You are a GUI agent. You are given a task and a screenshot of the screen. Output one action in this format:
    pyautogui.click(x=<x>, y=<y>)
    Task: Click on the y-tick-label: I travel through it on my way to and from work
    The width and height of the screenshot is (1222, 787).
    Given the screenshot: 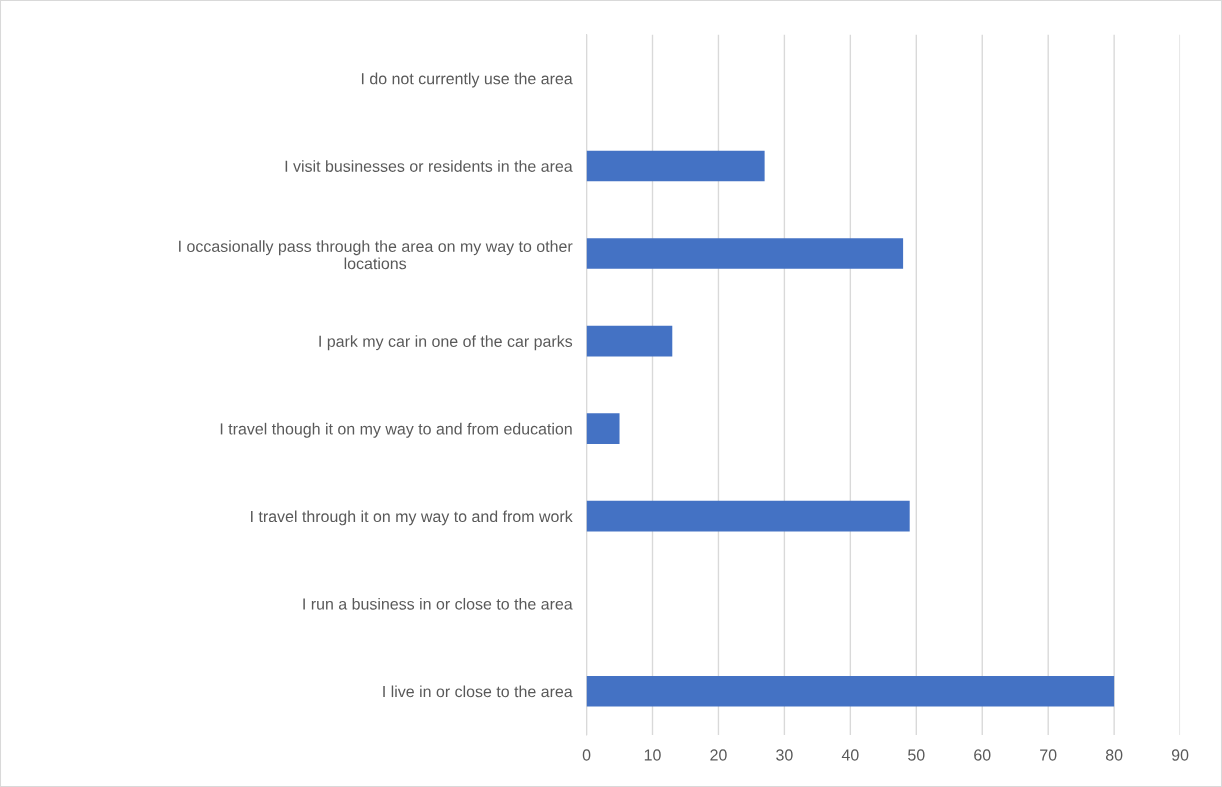 What is the action you would take?
    pyautogui.click(x=412, y=518)
    